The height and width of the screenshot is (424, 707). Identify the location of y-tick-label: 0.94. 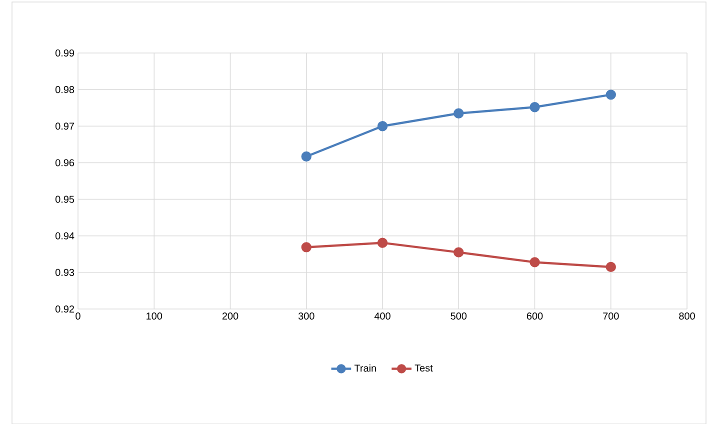
(64, 236).